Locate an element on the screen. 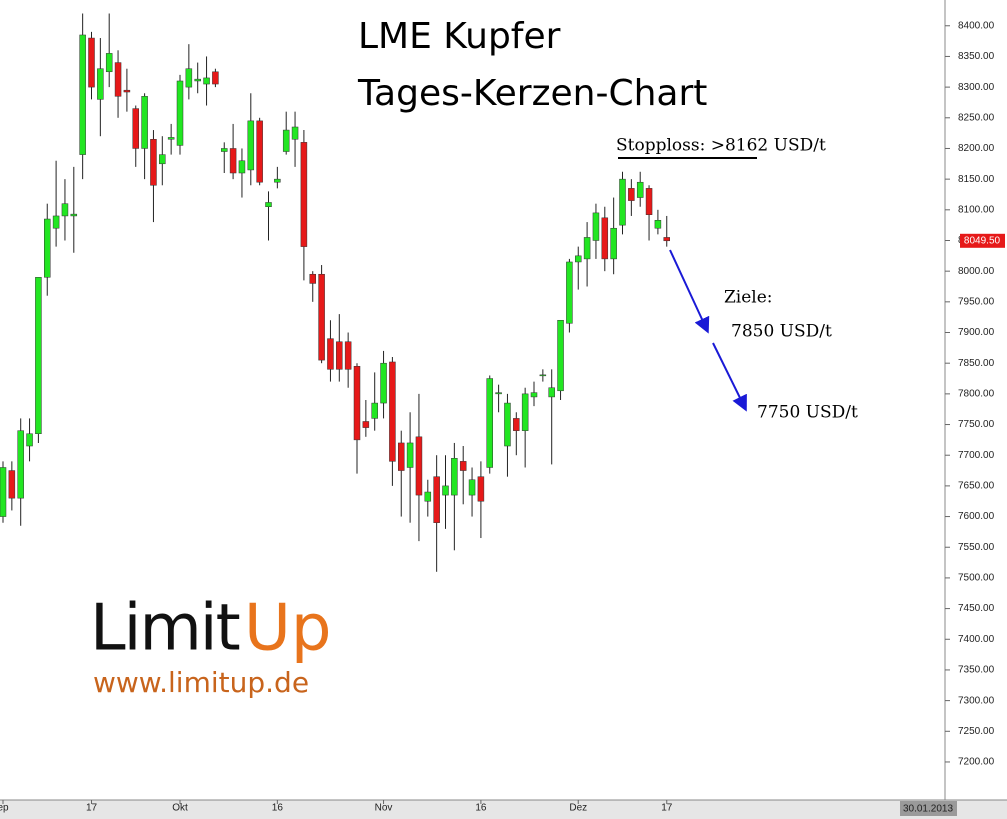 This screenshot has height=819, width=1007. y-tick-label: 7750.00 is located at coordinates (976, 424).